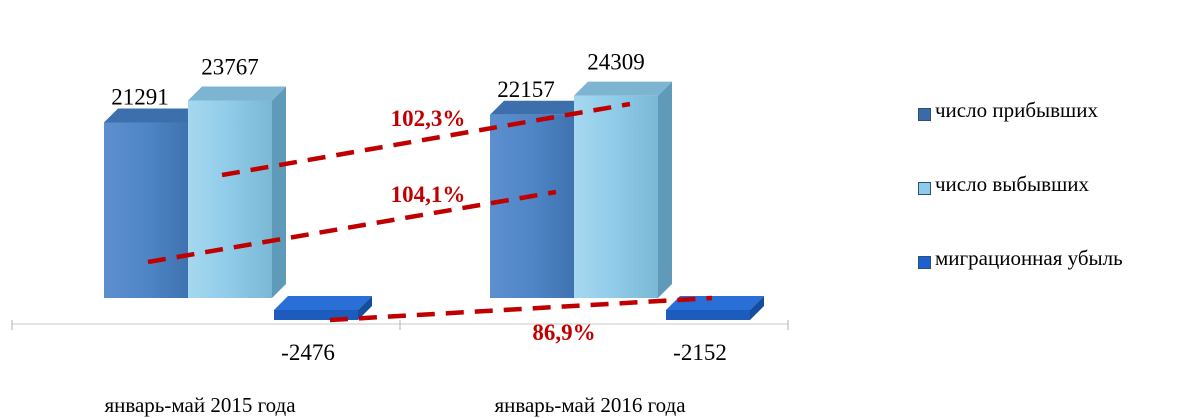 The image size is (1188, 418). I want to click on data-label: 23767, so click(230, 66).